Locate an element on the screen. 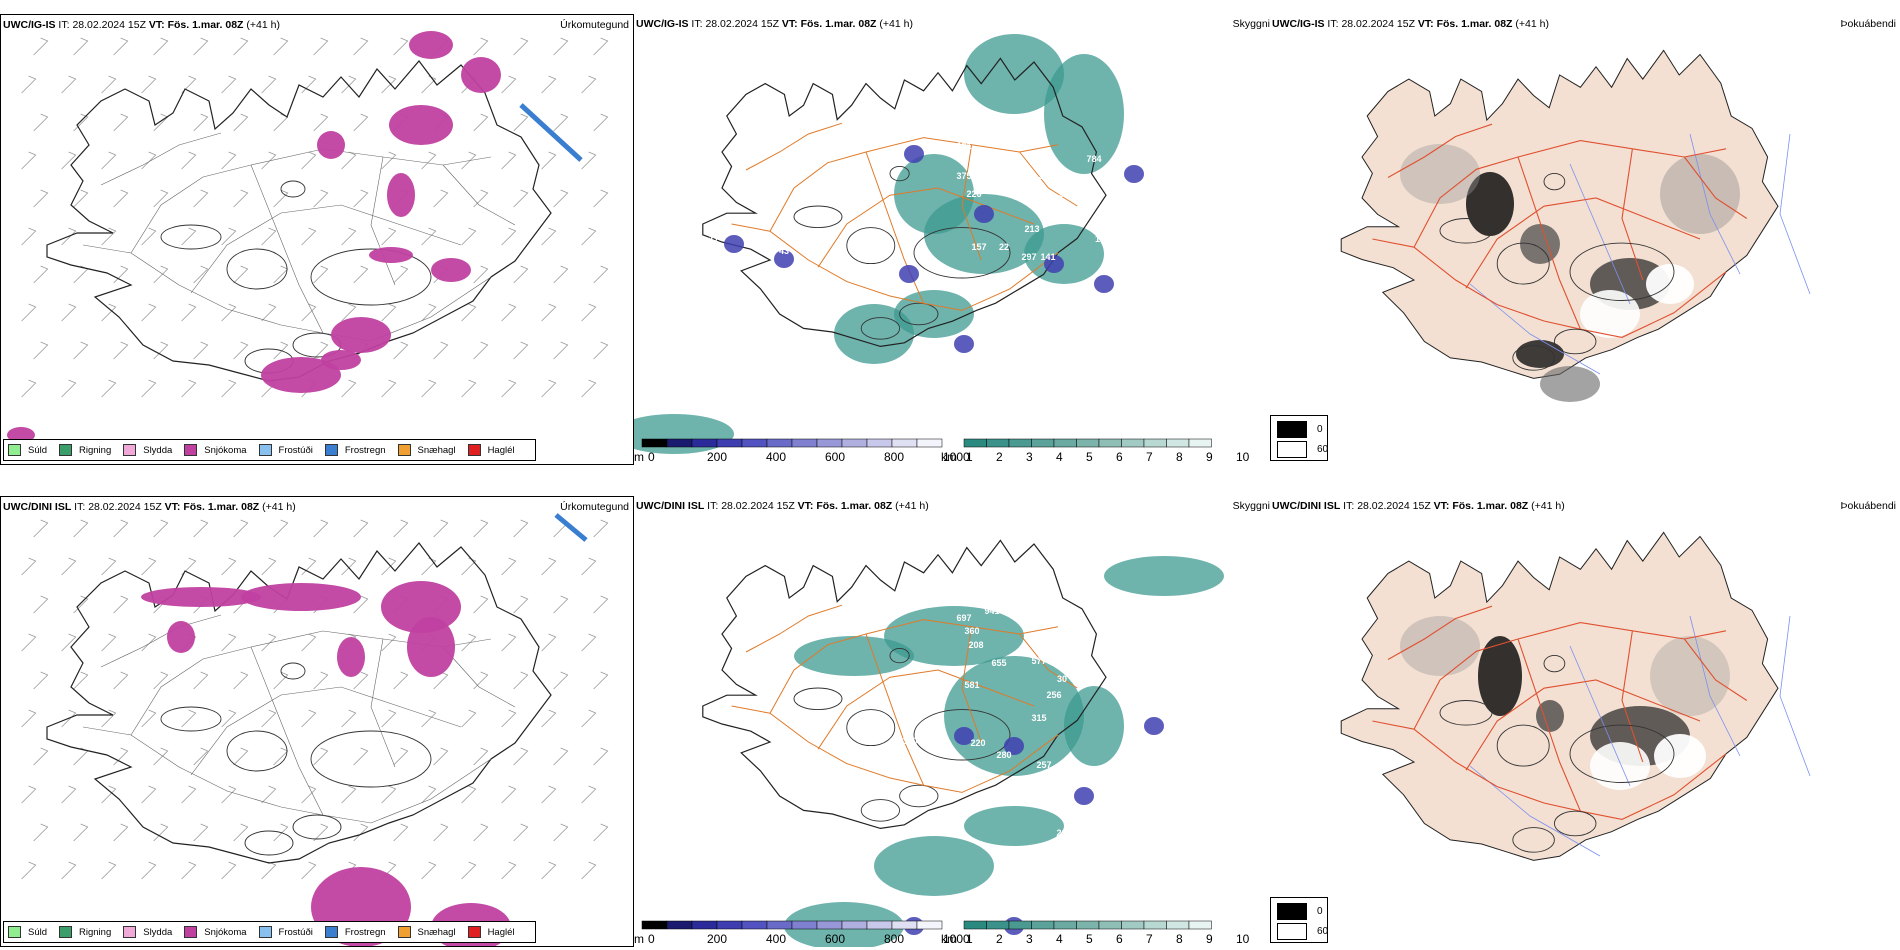 The image size is (1900, 950). ceiling-value-label: 280 is located at coordinates (1003, 755).